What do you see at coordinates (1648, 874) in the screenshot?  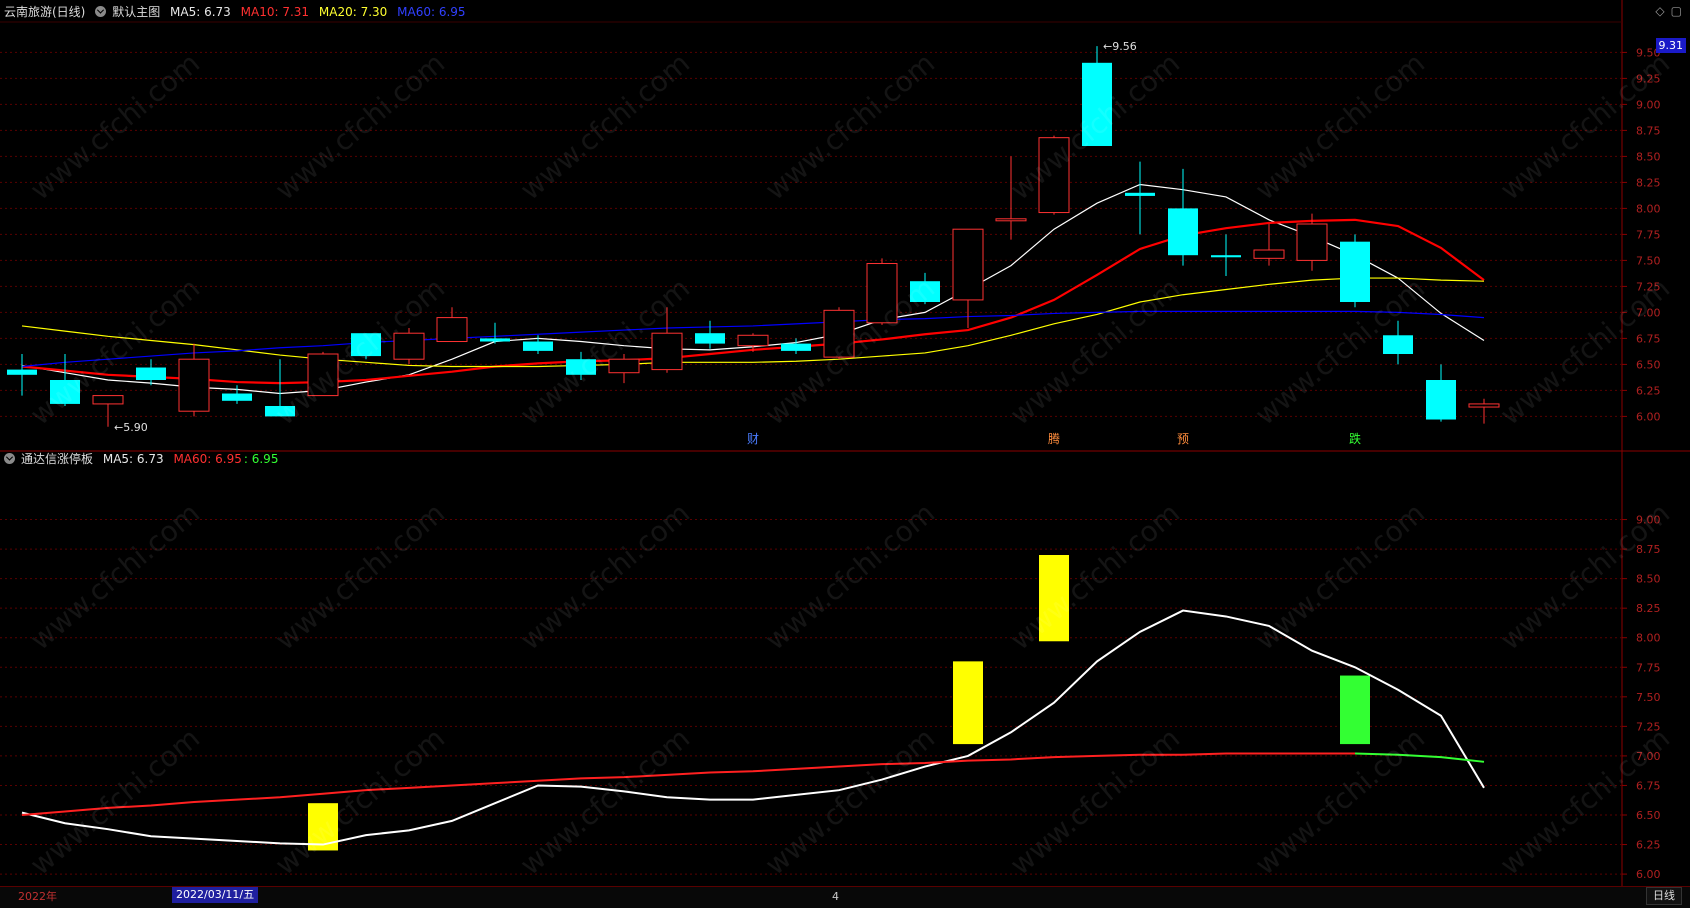 I see `sub-y-tick-label: 6.00` at bounding box center [1648, 874].